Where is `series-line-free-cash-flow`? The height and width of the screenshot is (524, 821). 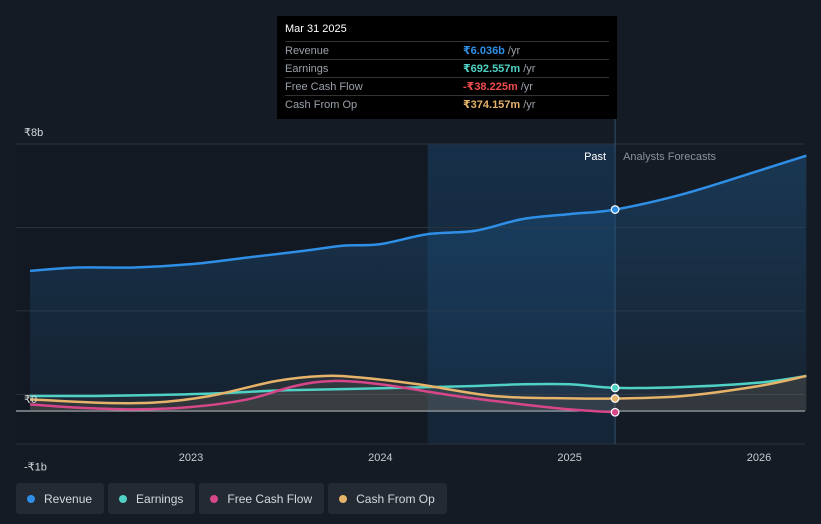
series-line-free-cash-flow is located at coordinates (322, 396).